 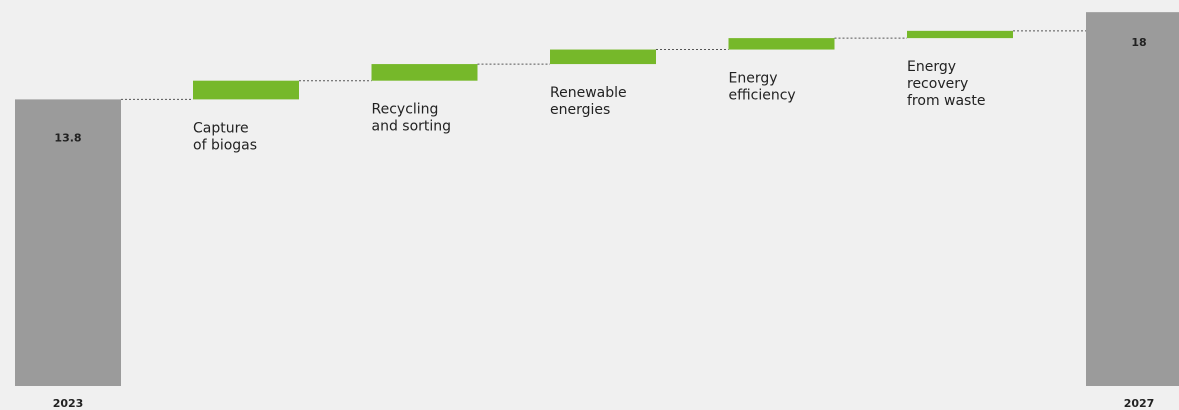 What do you see at coordinates (588, 101) in the screenshot?
I see `step-label-3: Renewable energies` at bounding box center [588, 101].